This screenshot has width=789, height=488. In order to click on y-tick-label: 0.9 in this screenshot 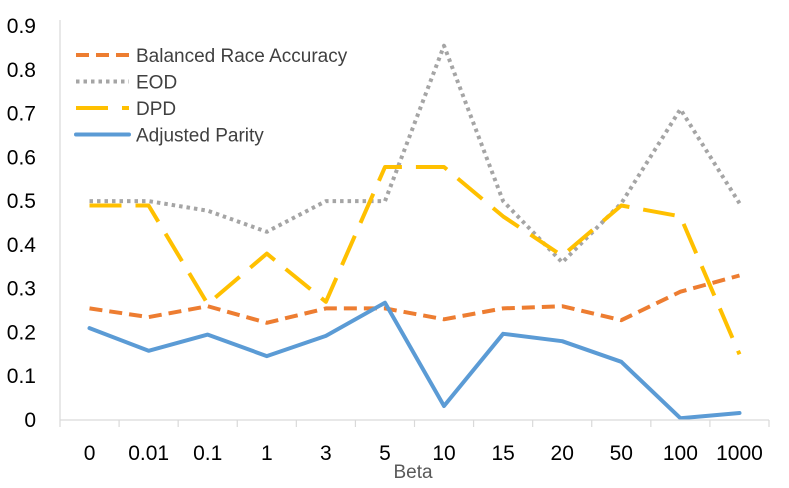, I will do `click(21, 26)`.